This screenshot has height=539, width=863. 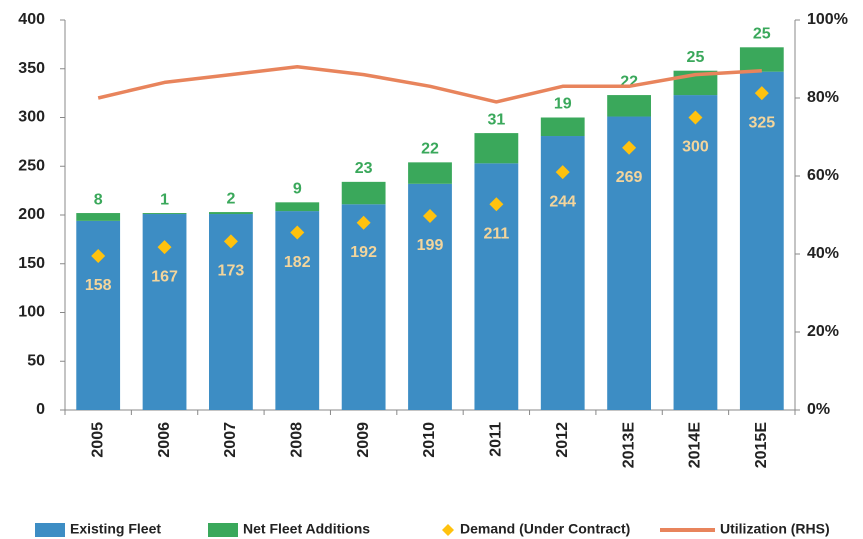 What do you see at coordinates (562, 440) in the screenshot?
I see `x-tick-label: 2012` at bounding box center [562, 440].